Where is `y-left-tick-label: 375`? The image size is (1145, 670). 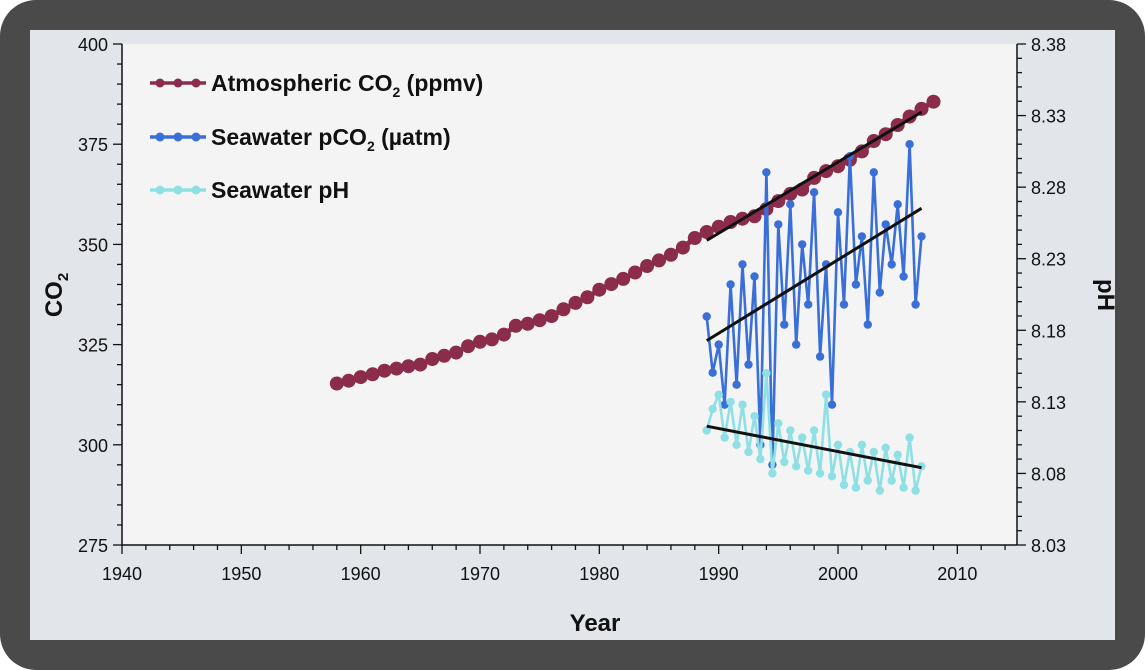
y-left-tick-label: 375 is located at coordinates (93, 145).